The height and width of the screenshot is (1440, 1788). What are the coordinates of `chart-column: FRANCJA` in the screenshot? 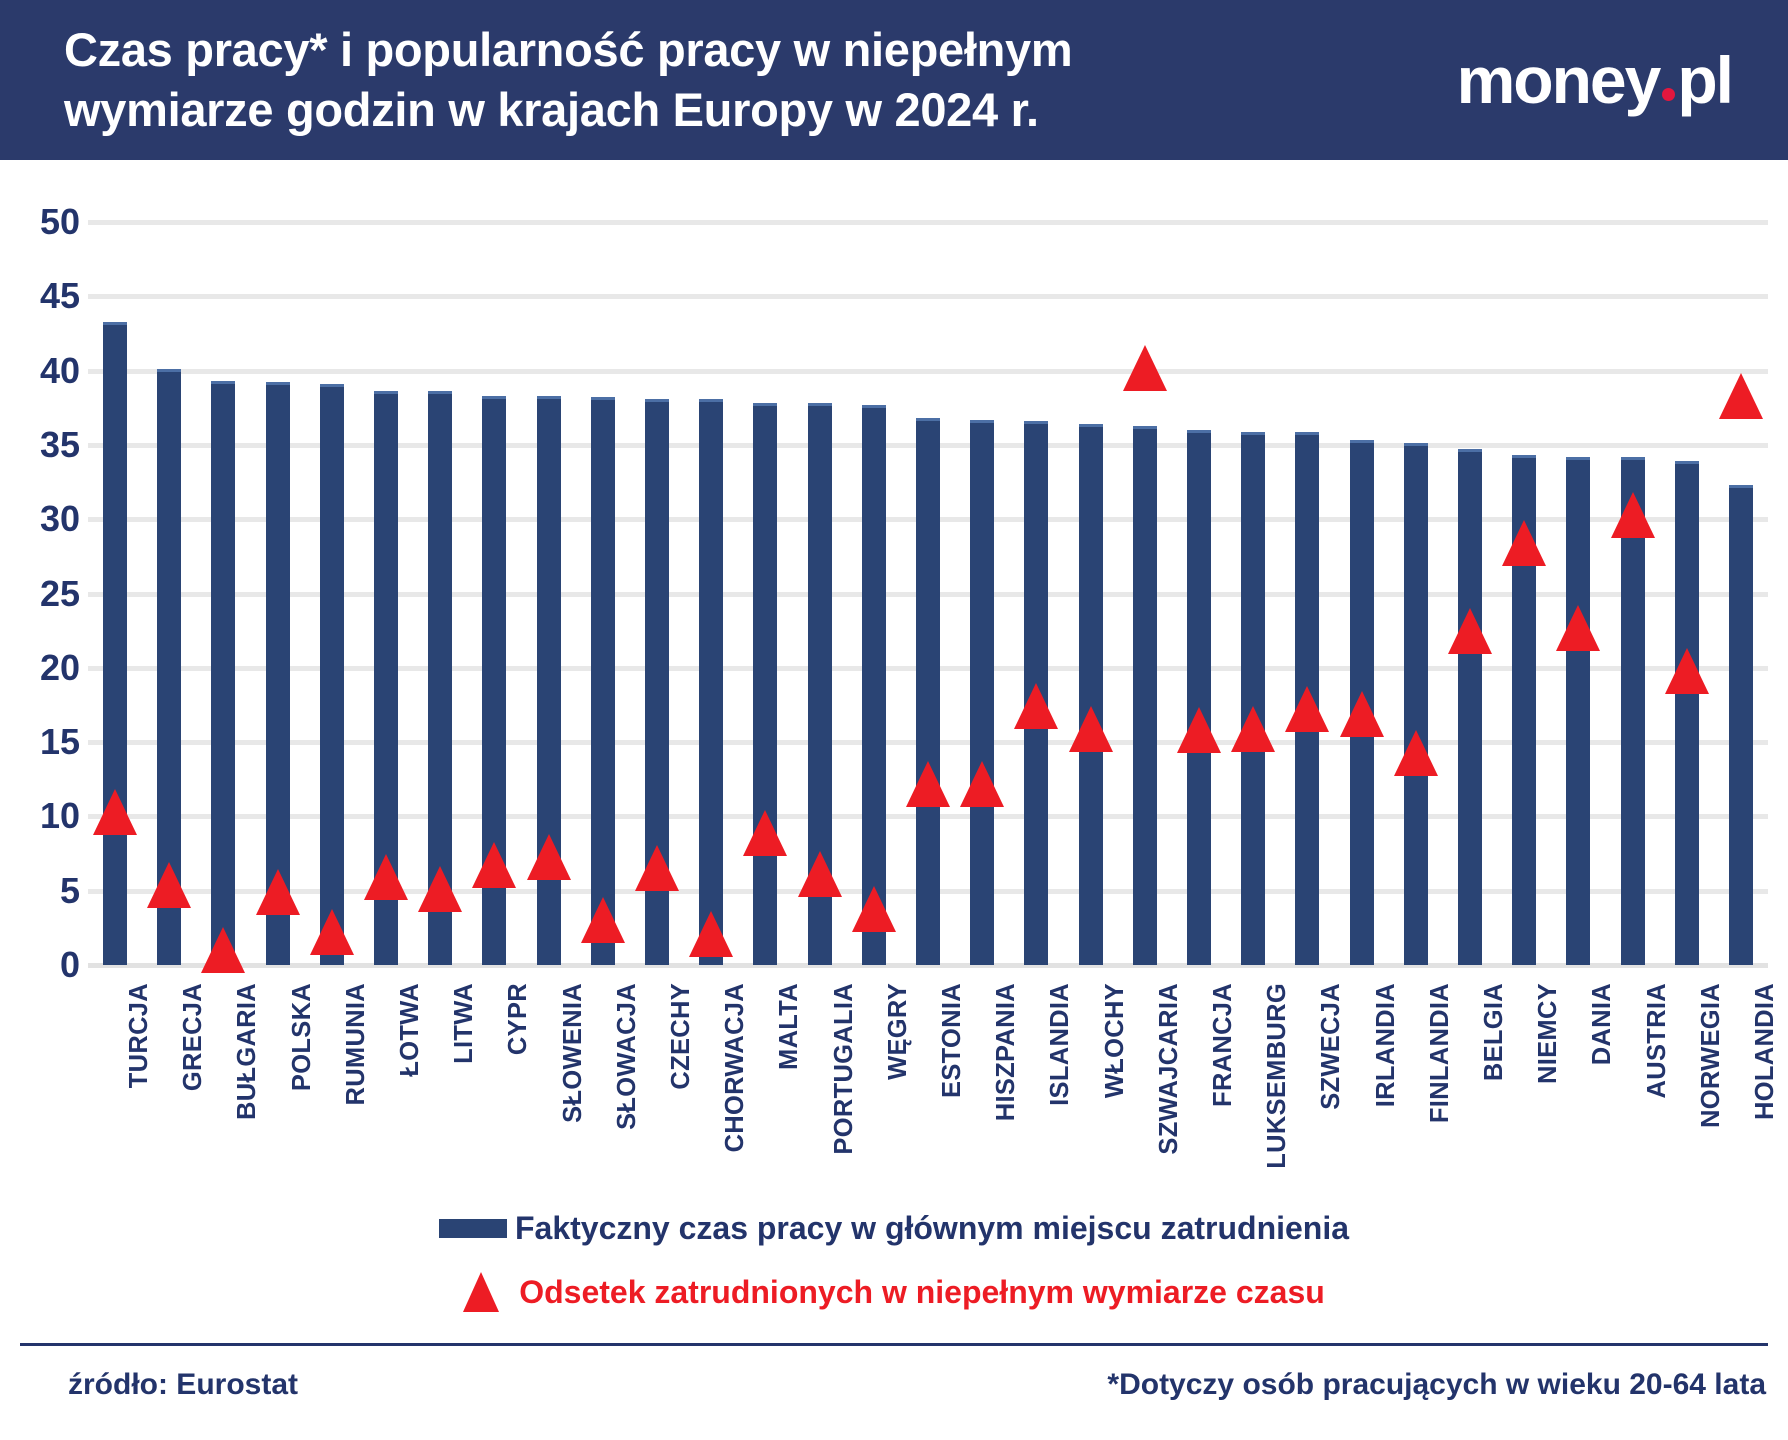 It's located at (1204, 690).